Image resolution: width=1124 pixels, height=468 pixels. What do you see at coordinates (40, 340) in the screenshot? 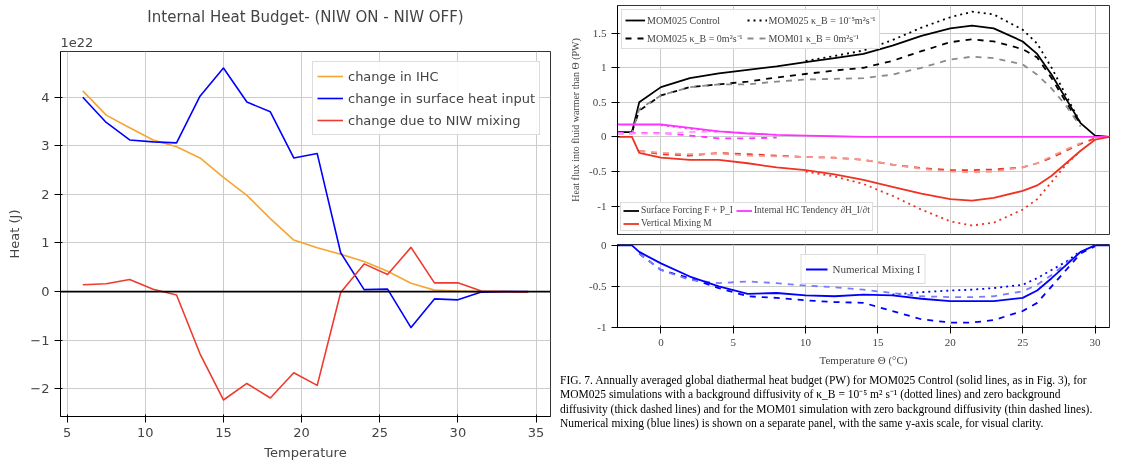
I see `y-tick-label: −1` at bounding box center [40, 340].